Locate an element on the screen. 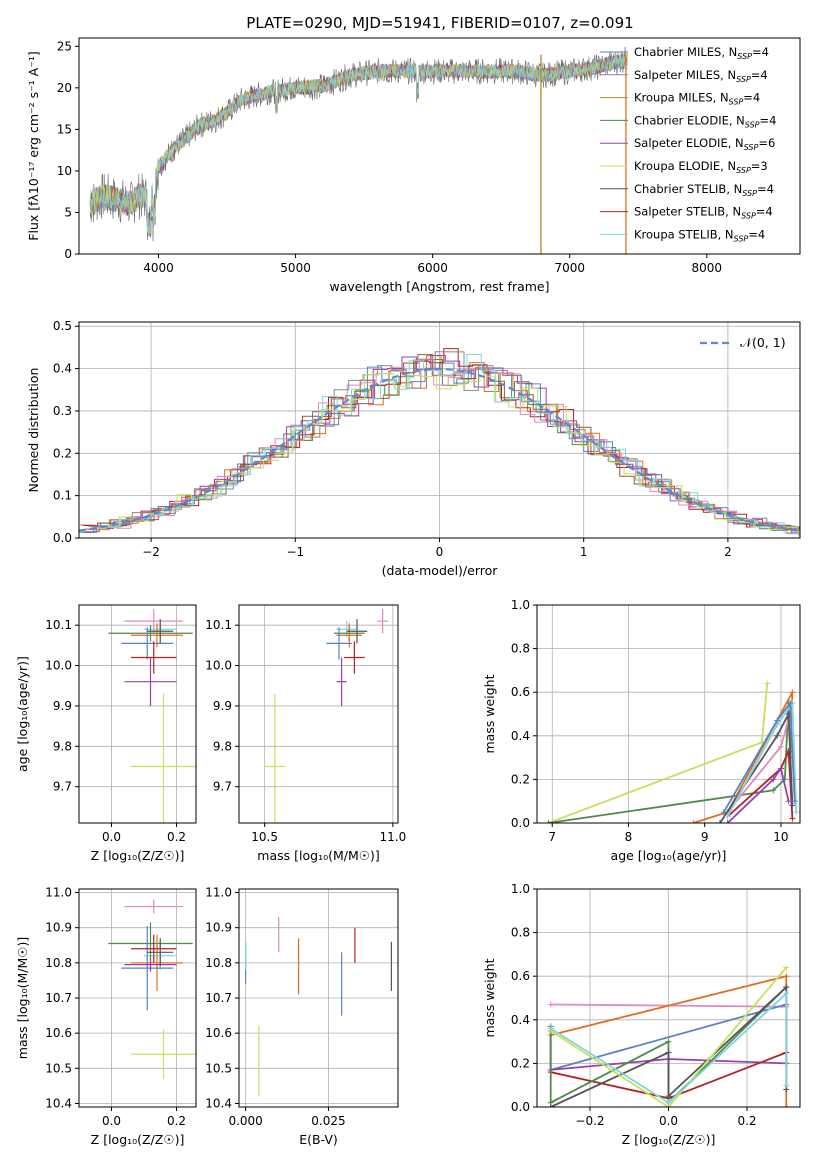 The width and height of the screenshot is (819, 1170). legend-suffix: =3 is located at coordinates (759, 166).